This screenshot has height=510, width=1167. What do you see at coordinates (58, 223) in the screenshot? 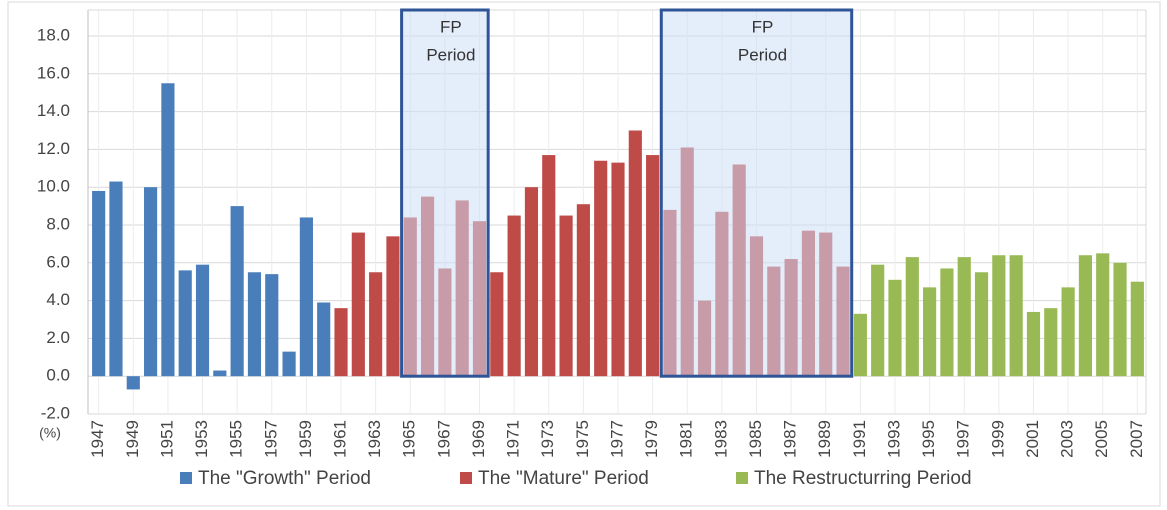
I see `y-tick-label: 8.0` at bounding box center [58, 223].